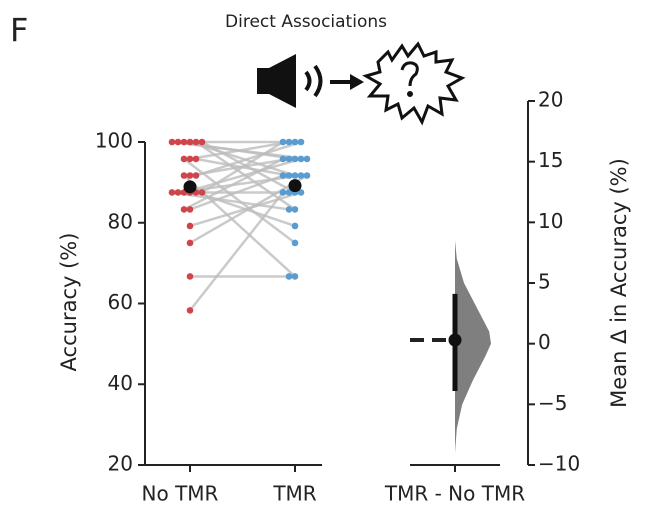  Describe the element at coordinates (310, 81) in the screenshot. I see `sound-icon` at that location.